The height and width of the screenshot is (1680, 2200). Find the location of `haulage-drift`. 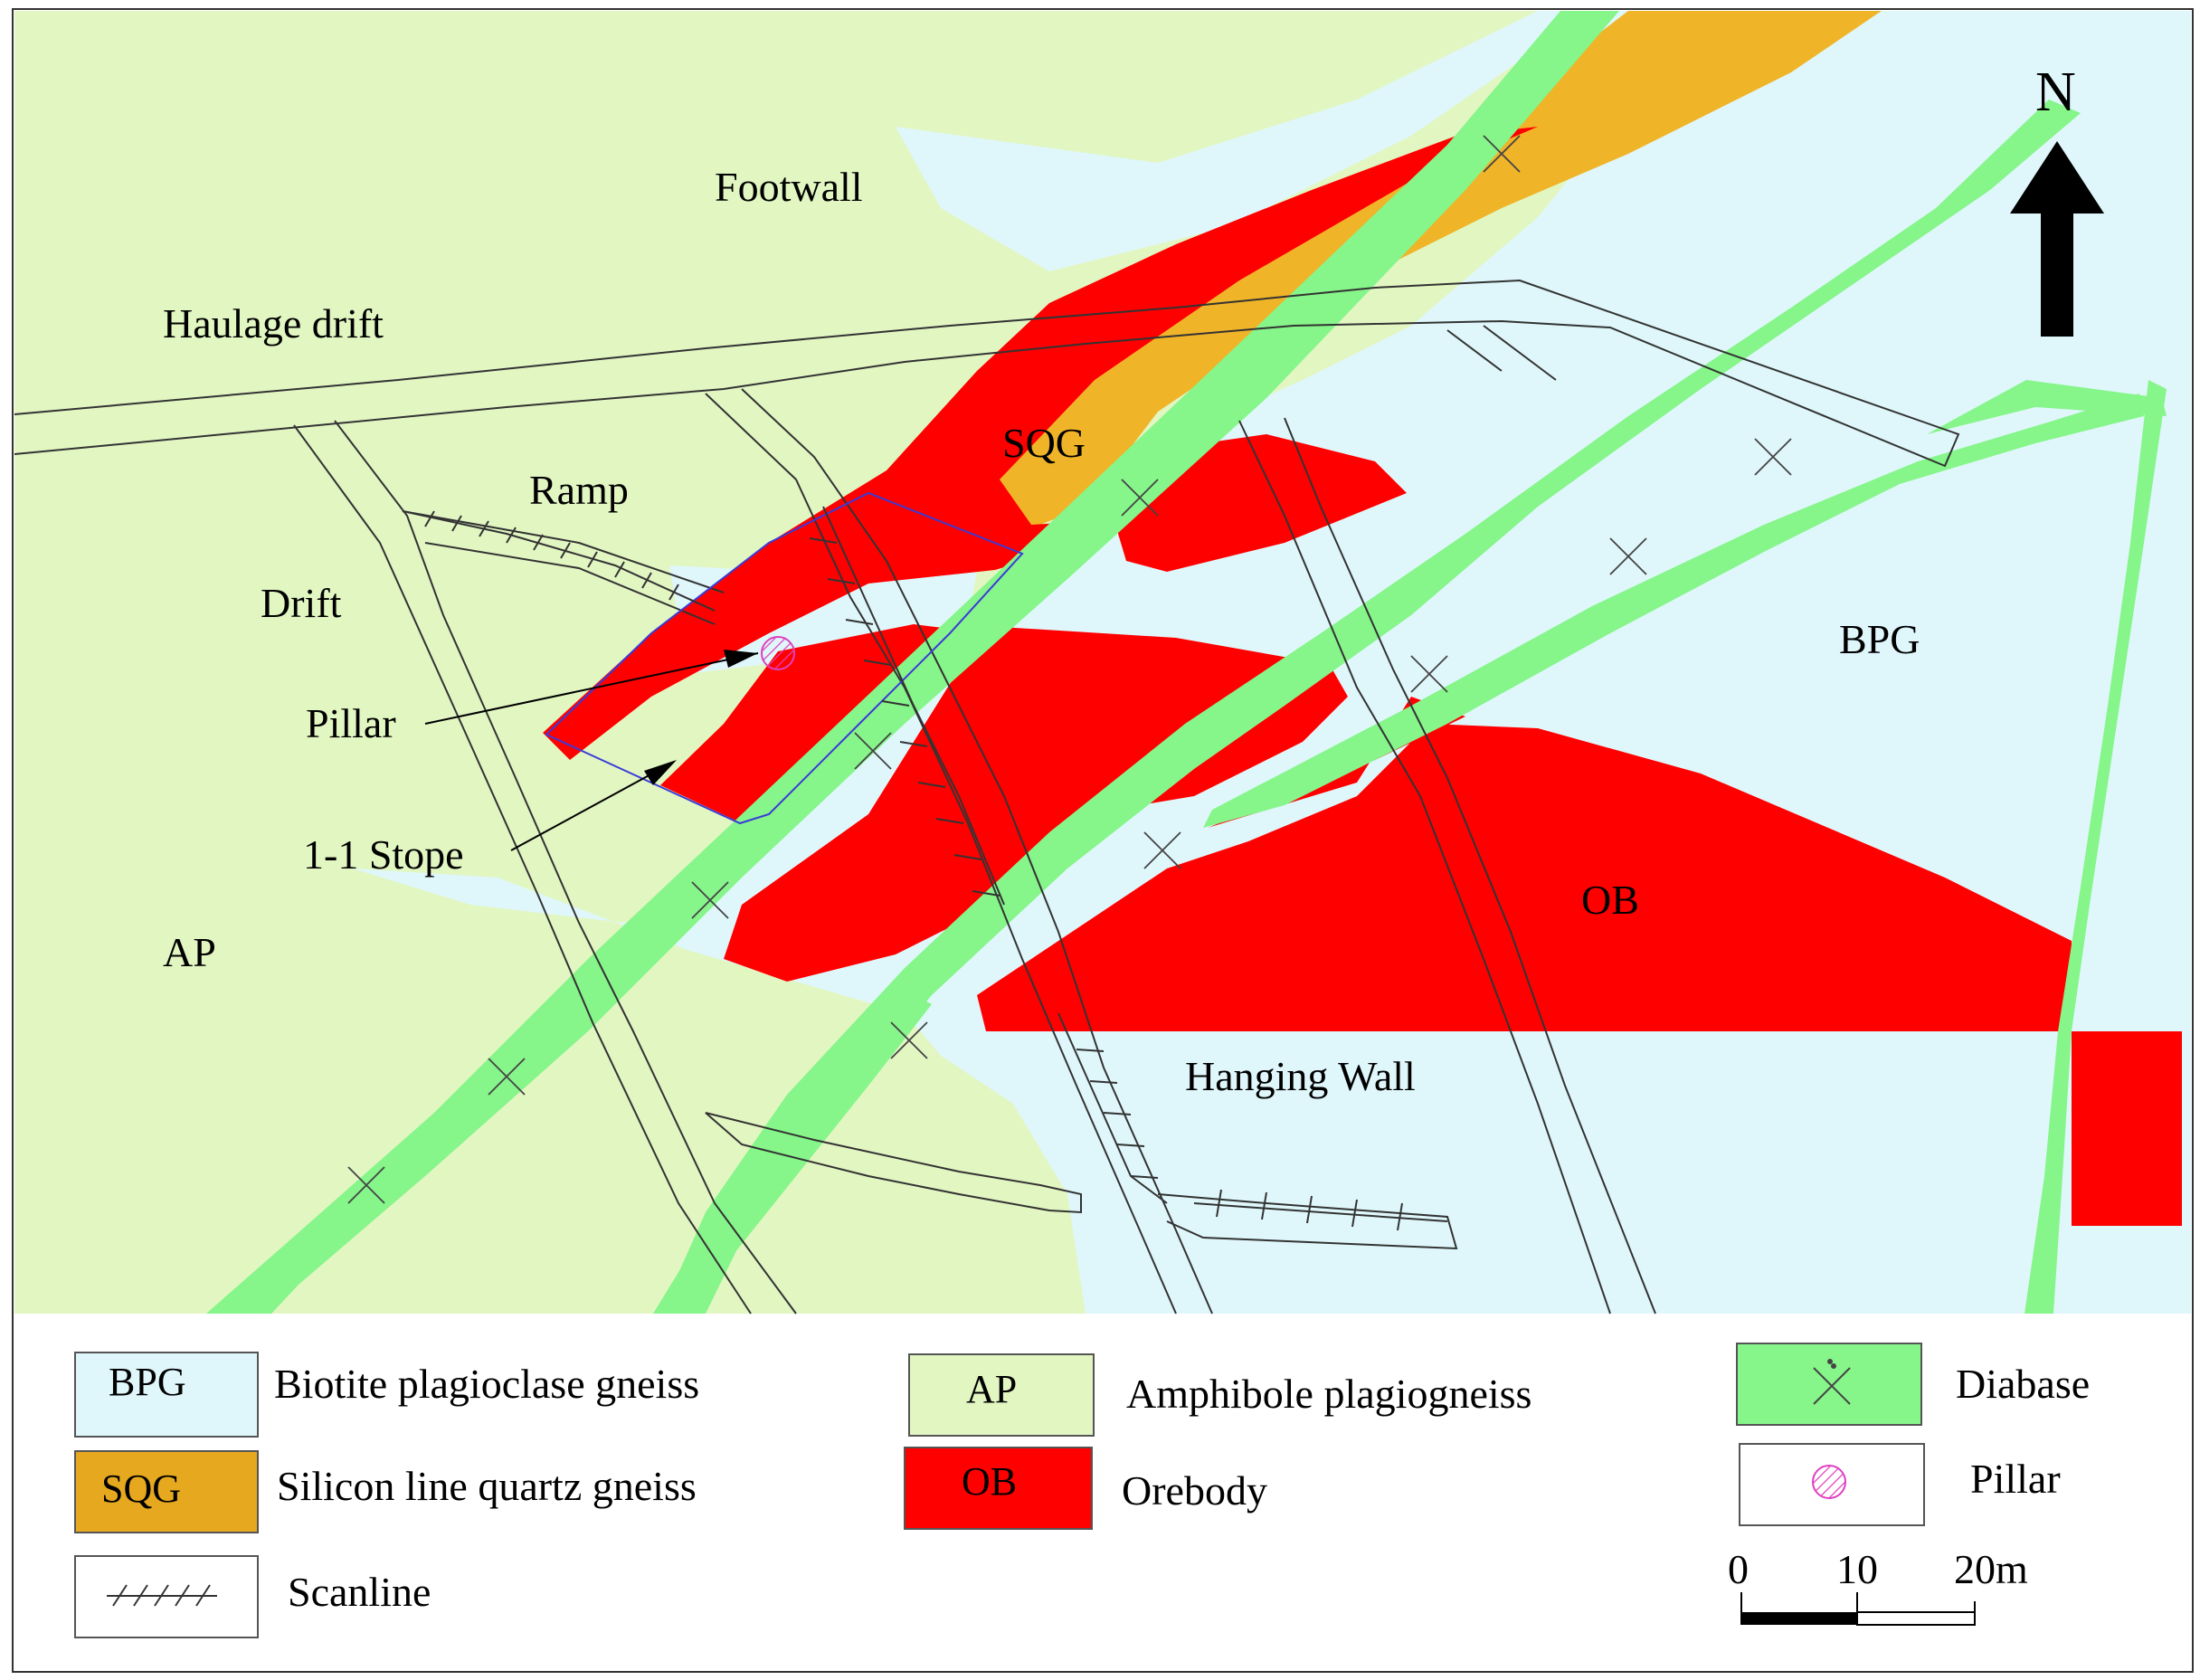

haulage-drift is located at coordinates (987, 373).